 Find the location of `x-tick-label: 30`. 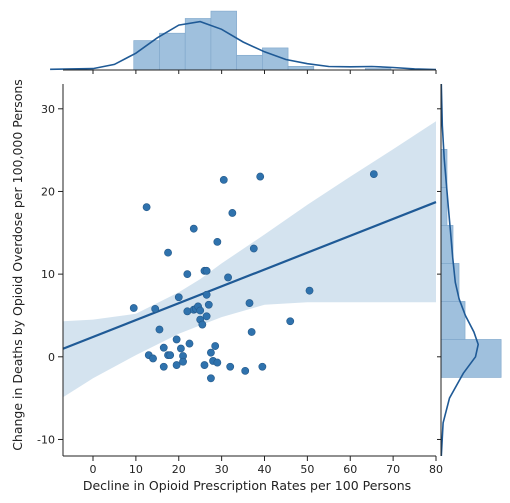

x-tick-label: 30 is located at coordinates (222, 469).